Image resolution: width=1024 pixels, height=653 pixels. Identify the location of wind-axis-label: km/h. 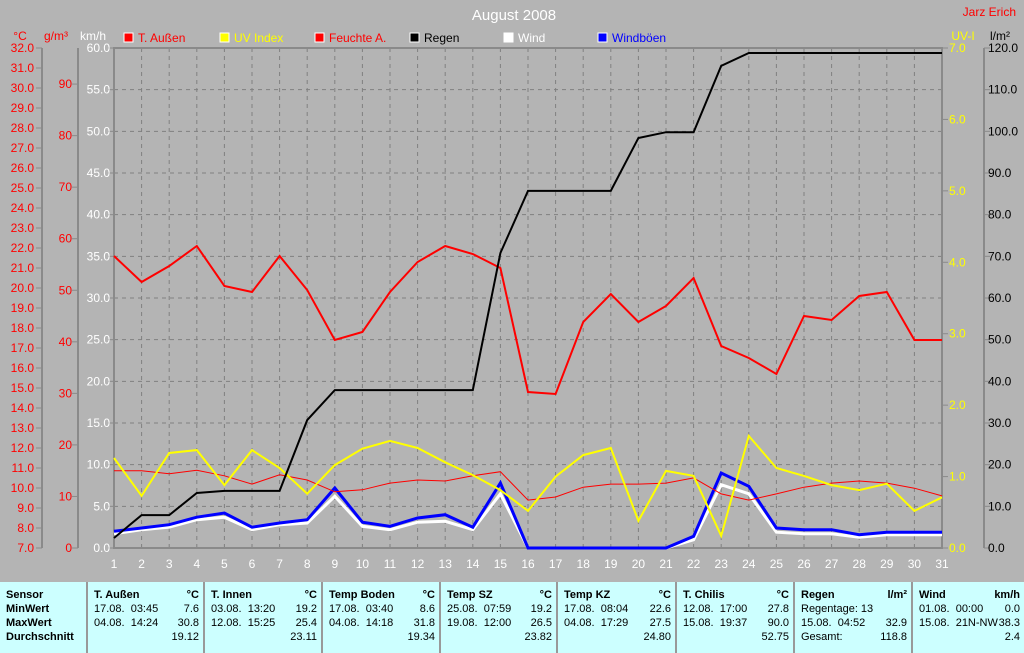
(93, 36).